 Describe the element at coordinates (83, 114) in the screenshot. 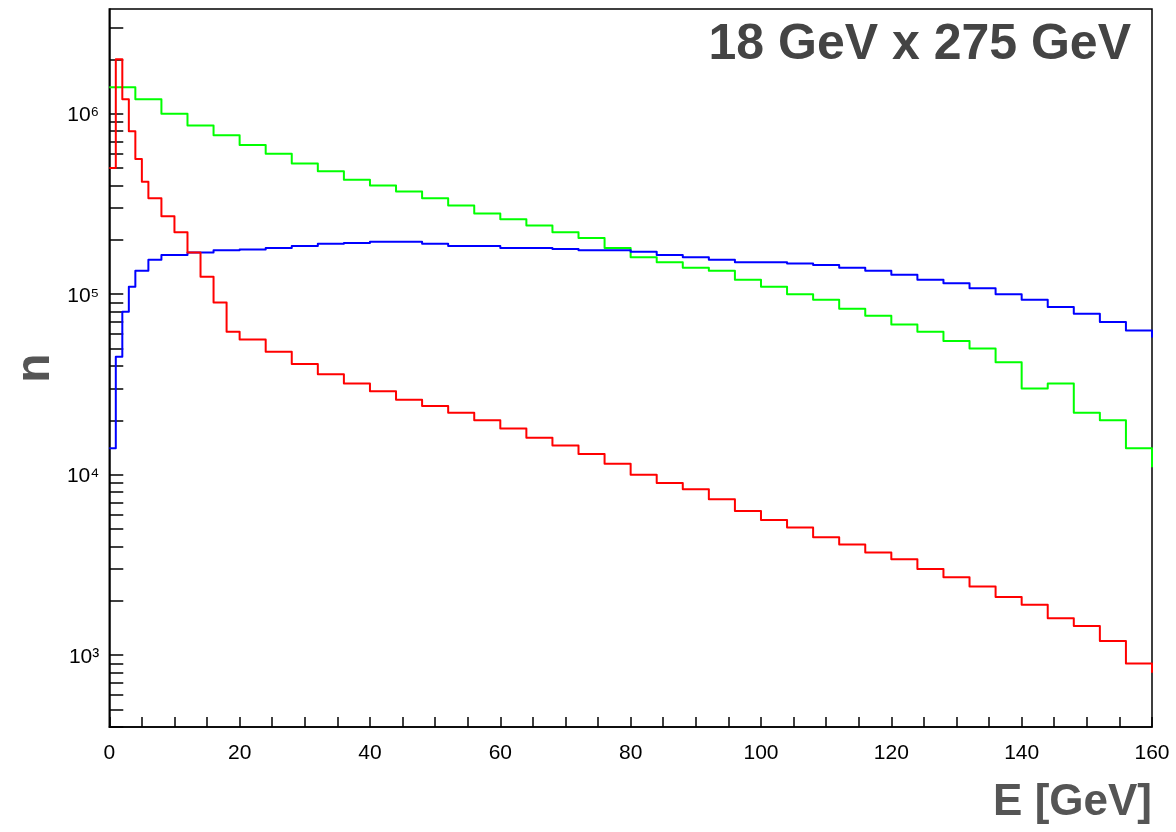

I see `y-tick-label: 10⁶` at that location.